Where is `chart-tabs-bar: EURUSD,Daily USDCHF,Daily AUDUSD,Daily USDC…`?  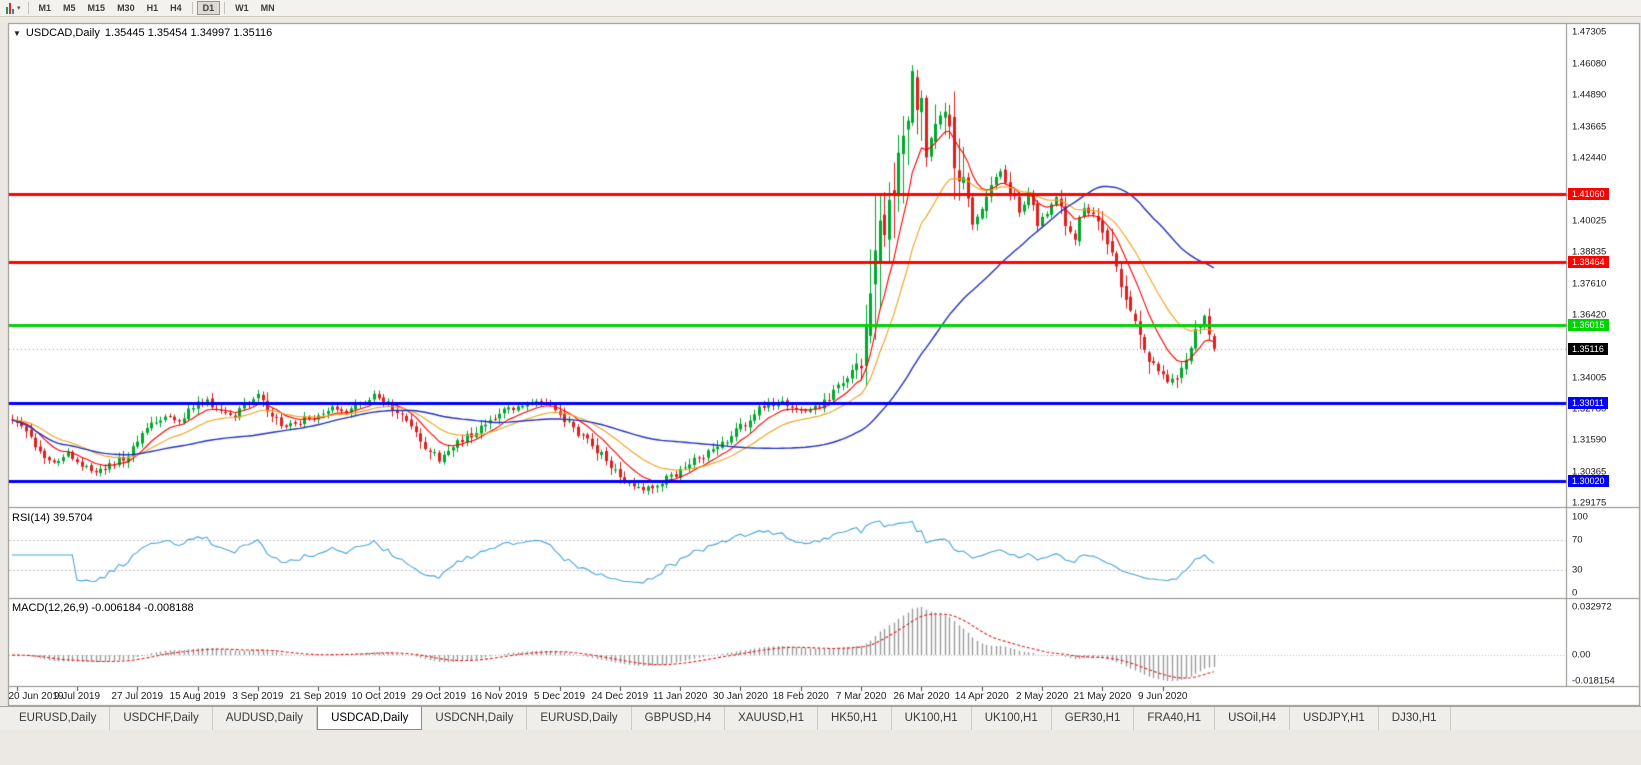
chart-tabs-bar: EURUSD,Daily USDCHF,Daily AUDUSD,Daily USDC… is located at coordinates (820, 718).